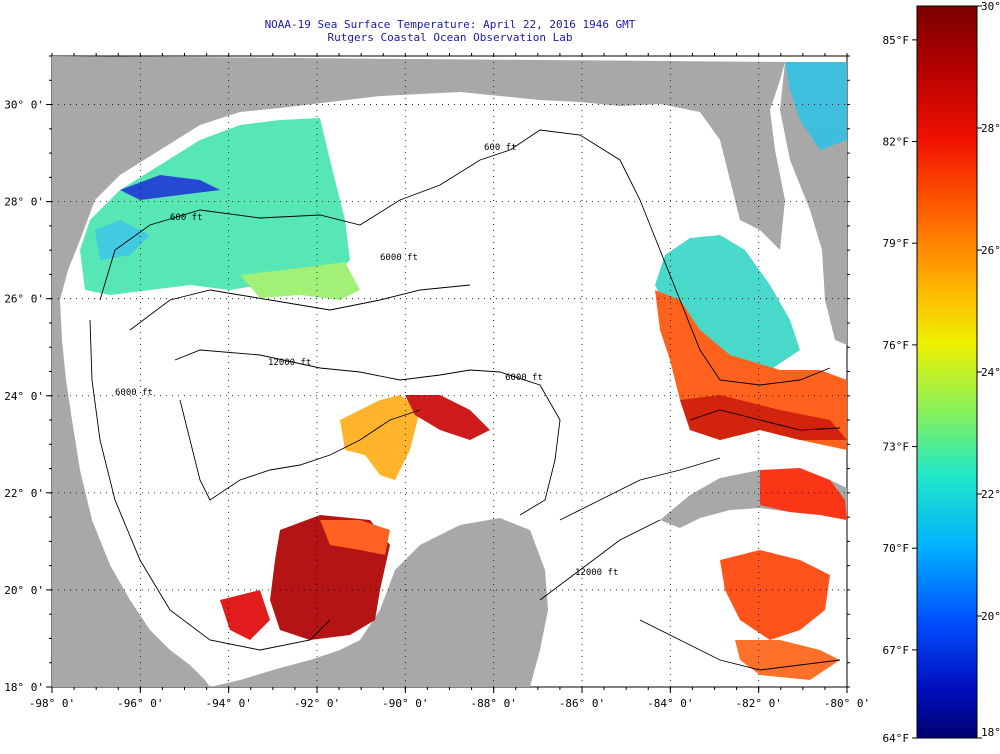  Describe the element at coordinates (52, 703) in the screenshot. I see `lon-tick-label: -98° 0'` at that location.